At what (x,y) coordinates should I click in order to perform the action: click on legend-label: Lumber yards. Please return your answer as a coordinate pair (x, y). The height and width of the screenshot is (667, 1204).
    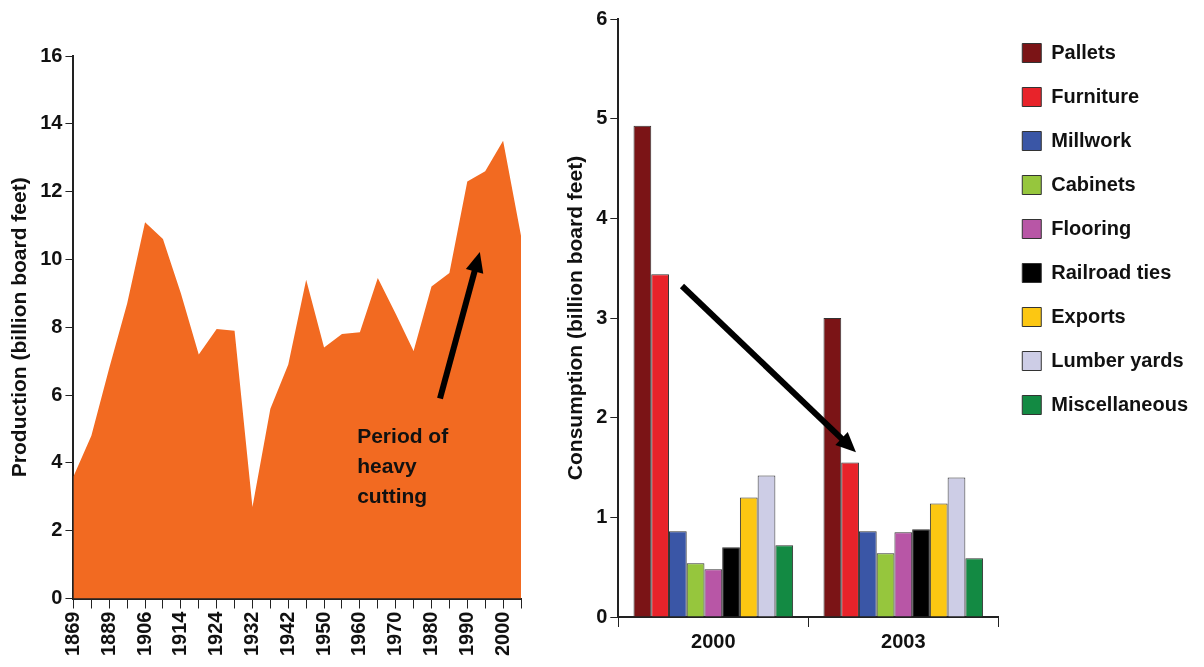
    Looking at the image, I should click on (1117, 359).